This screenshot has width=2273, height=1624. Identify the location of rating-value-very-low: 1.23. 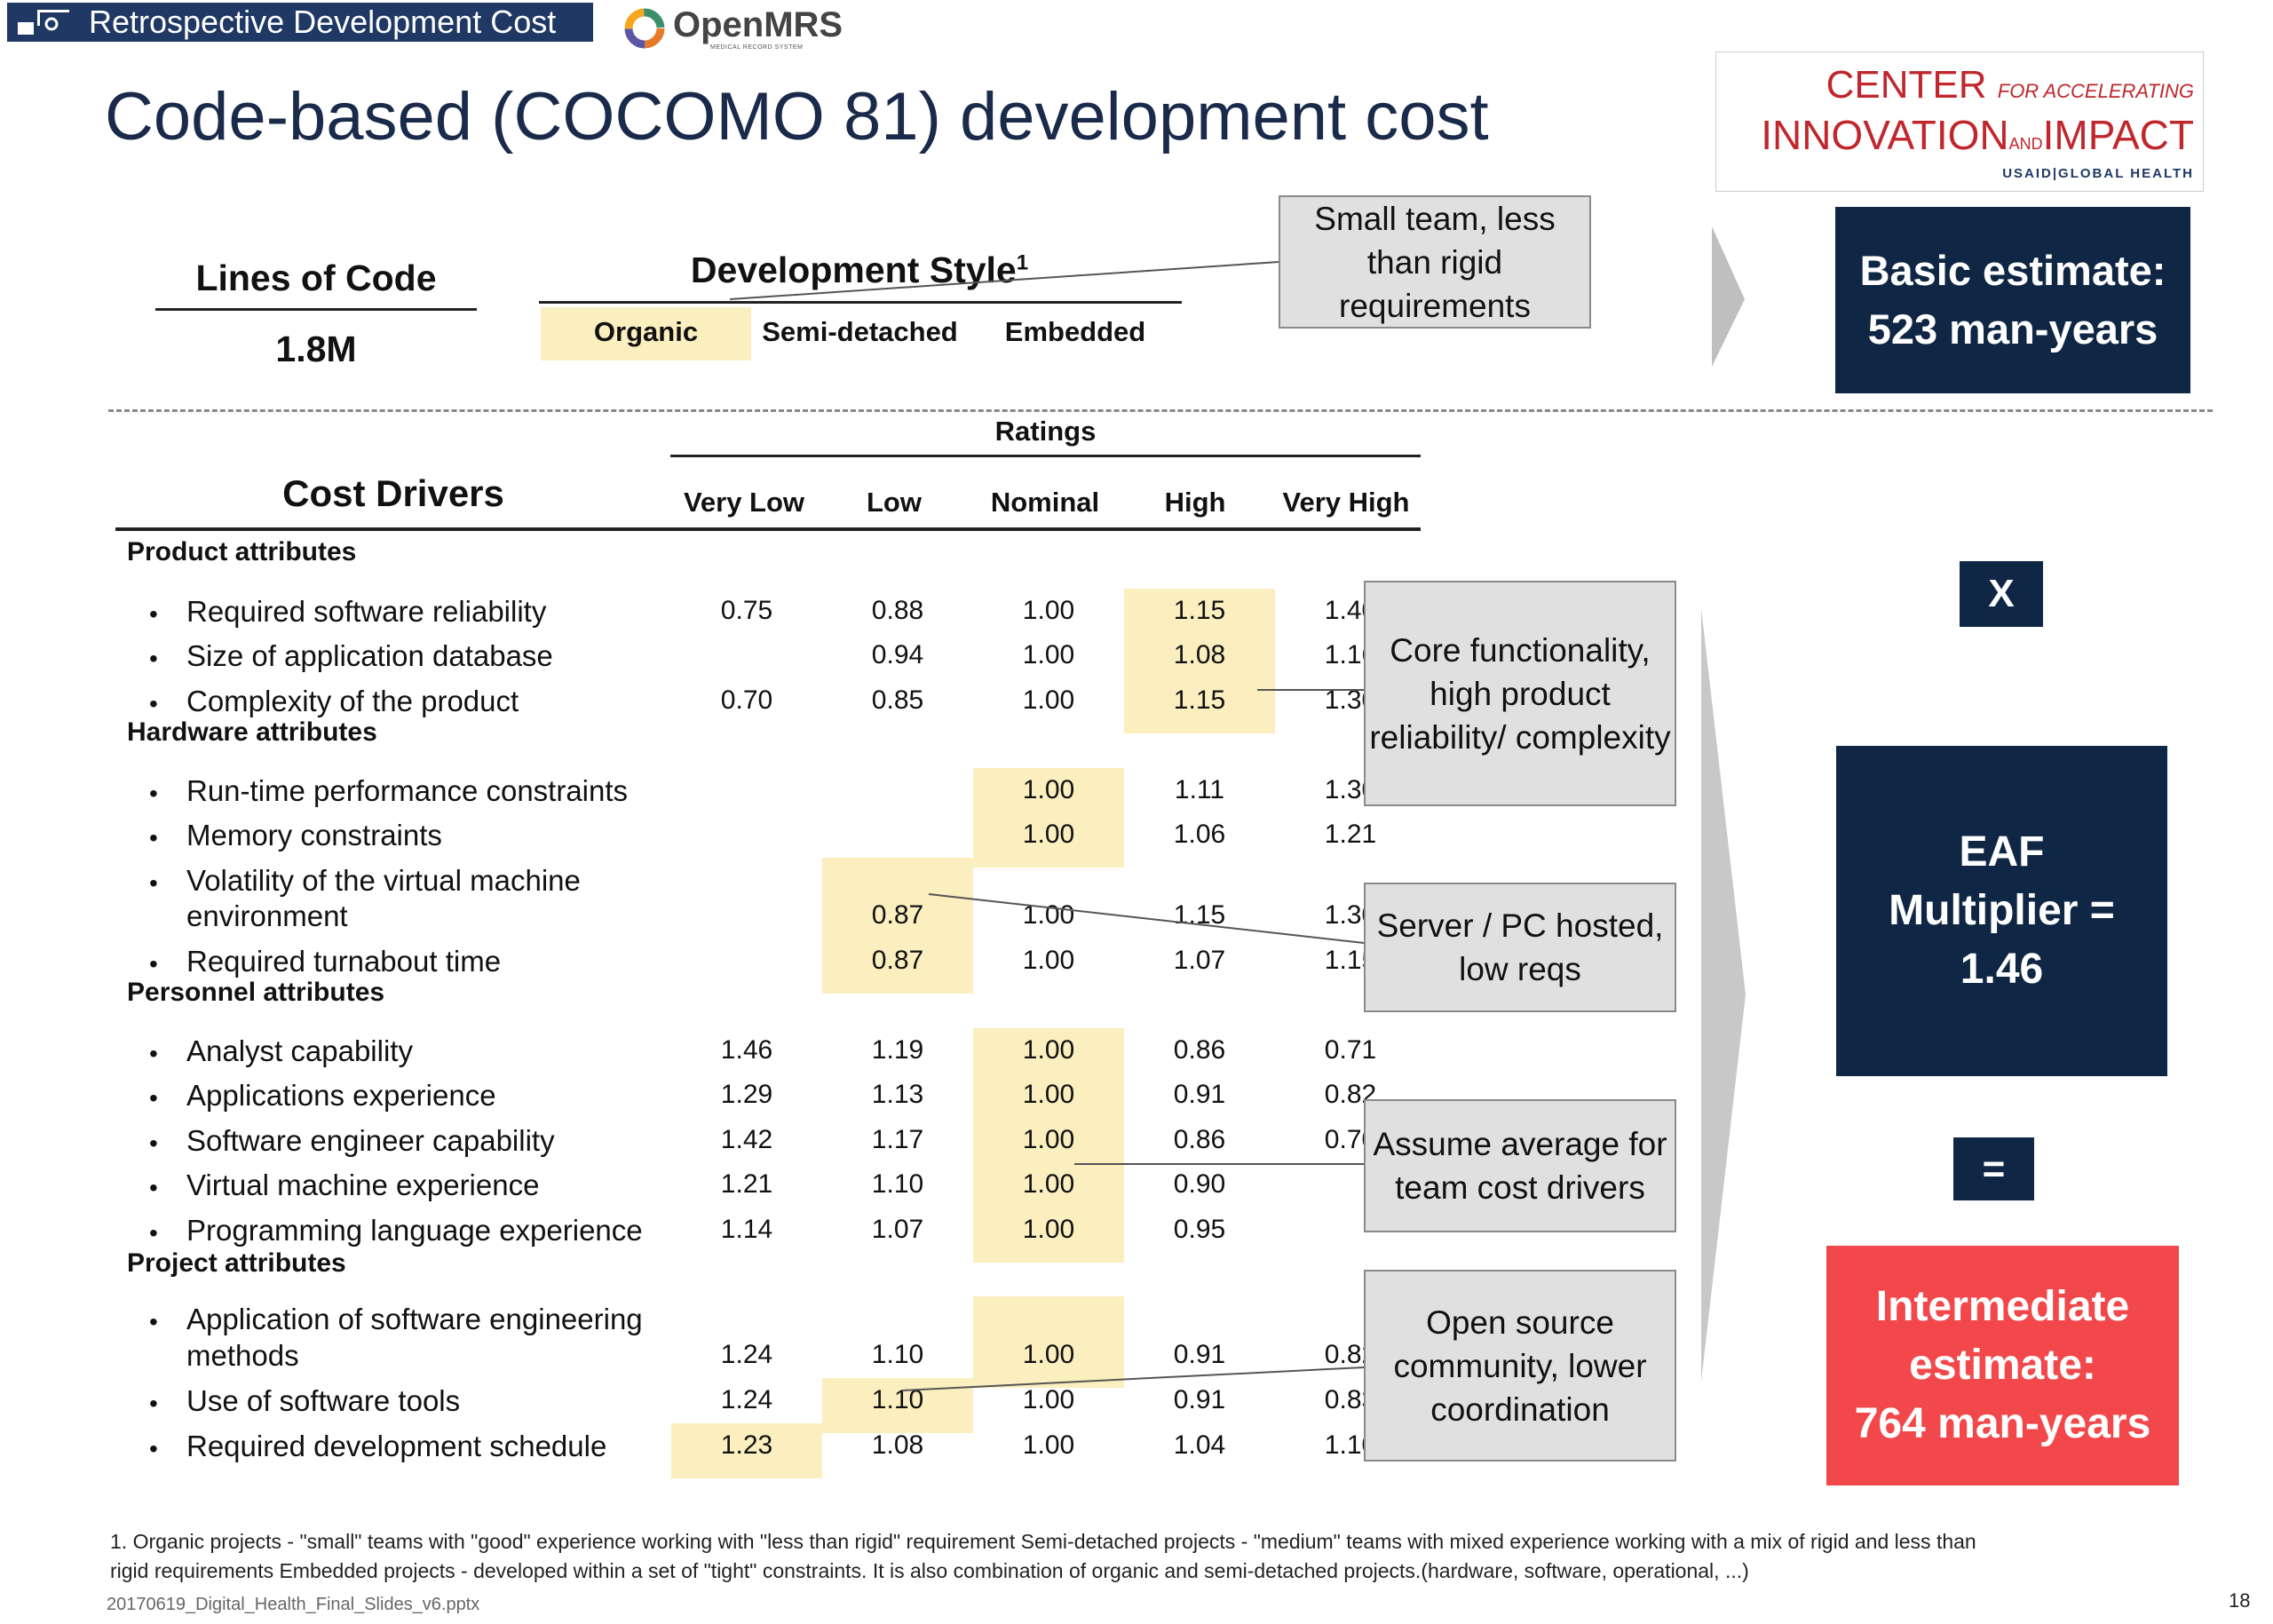
(747, 1445).